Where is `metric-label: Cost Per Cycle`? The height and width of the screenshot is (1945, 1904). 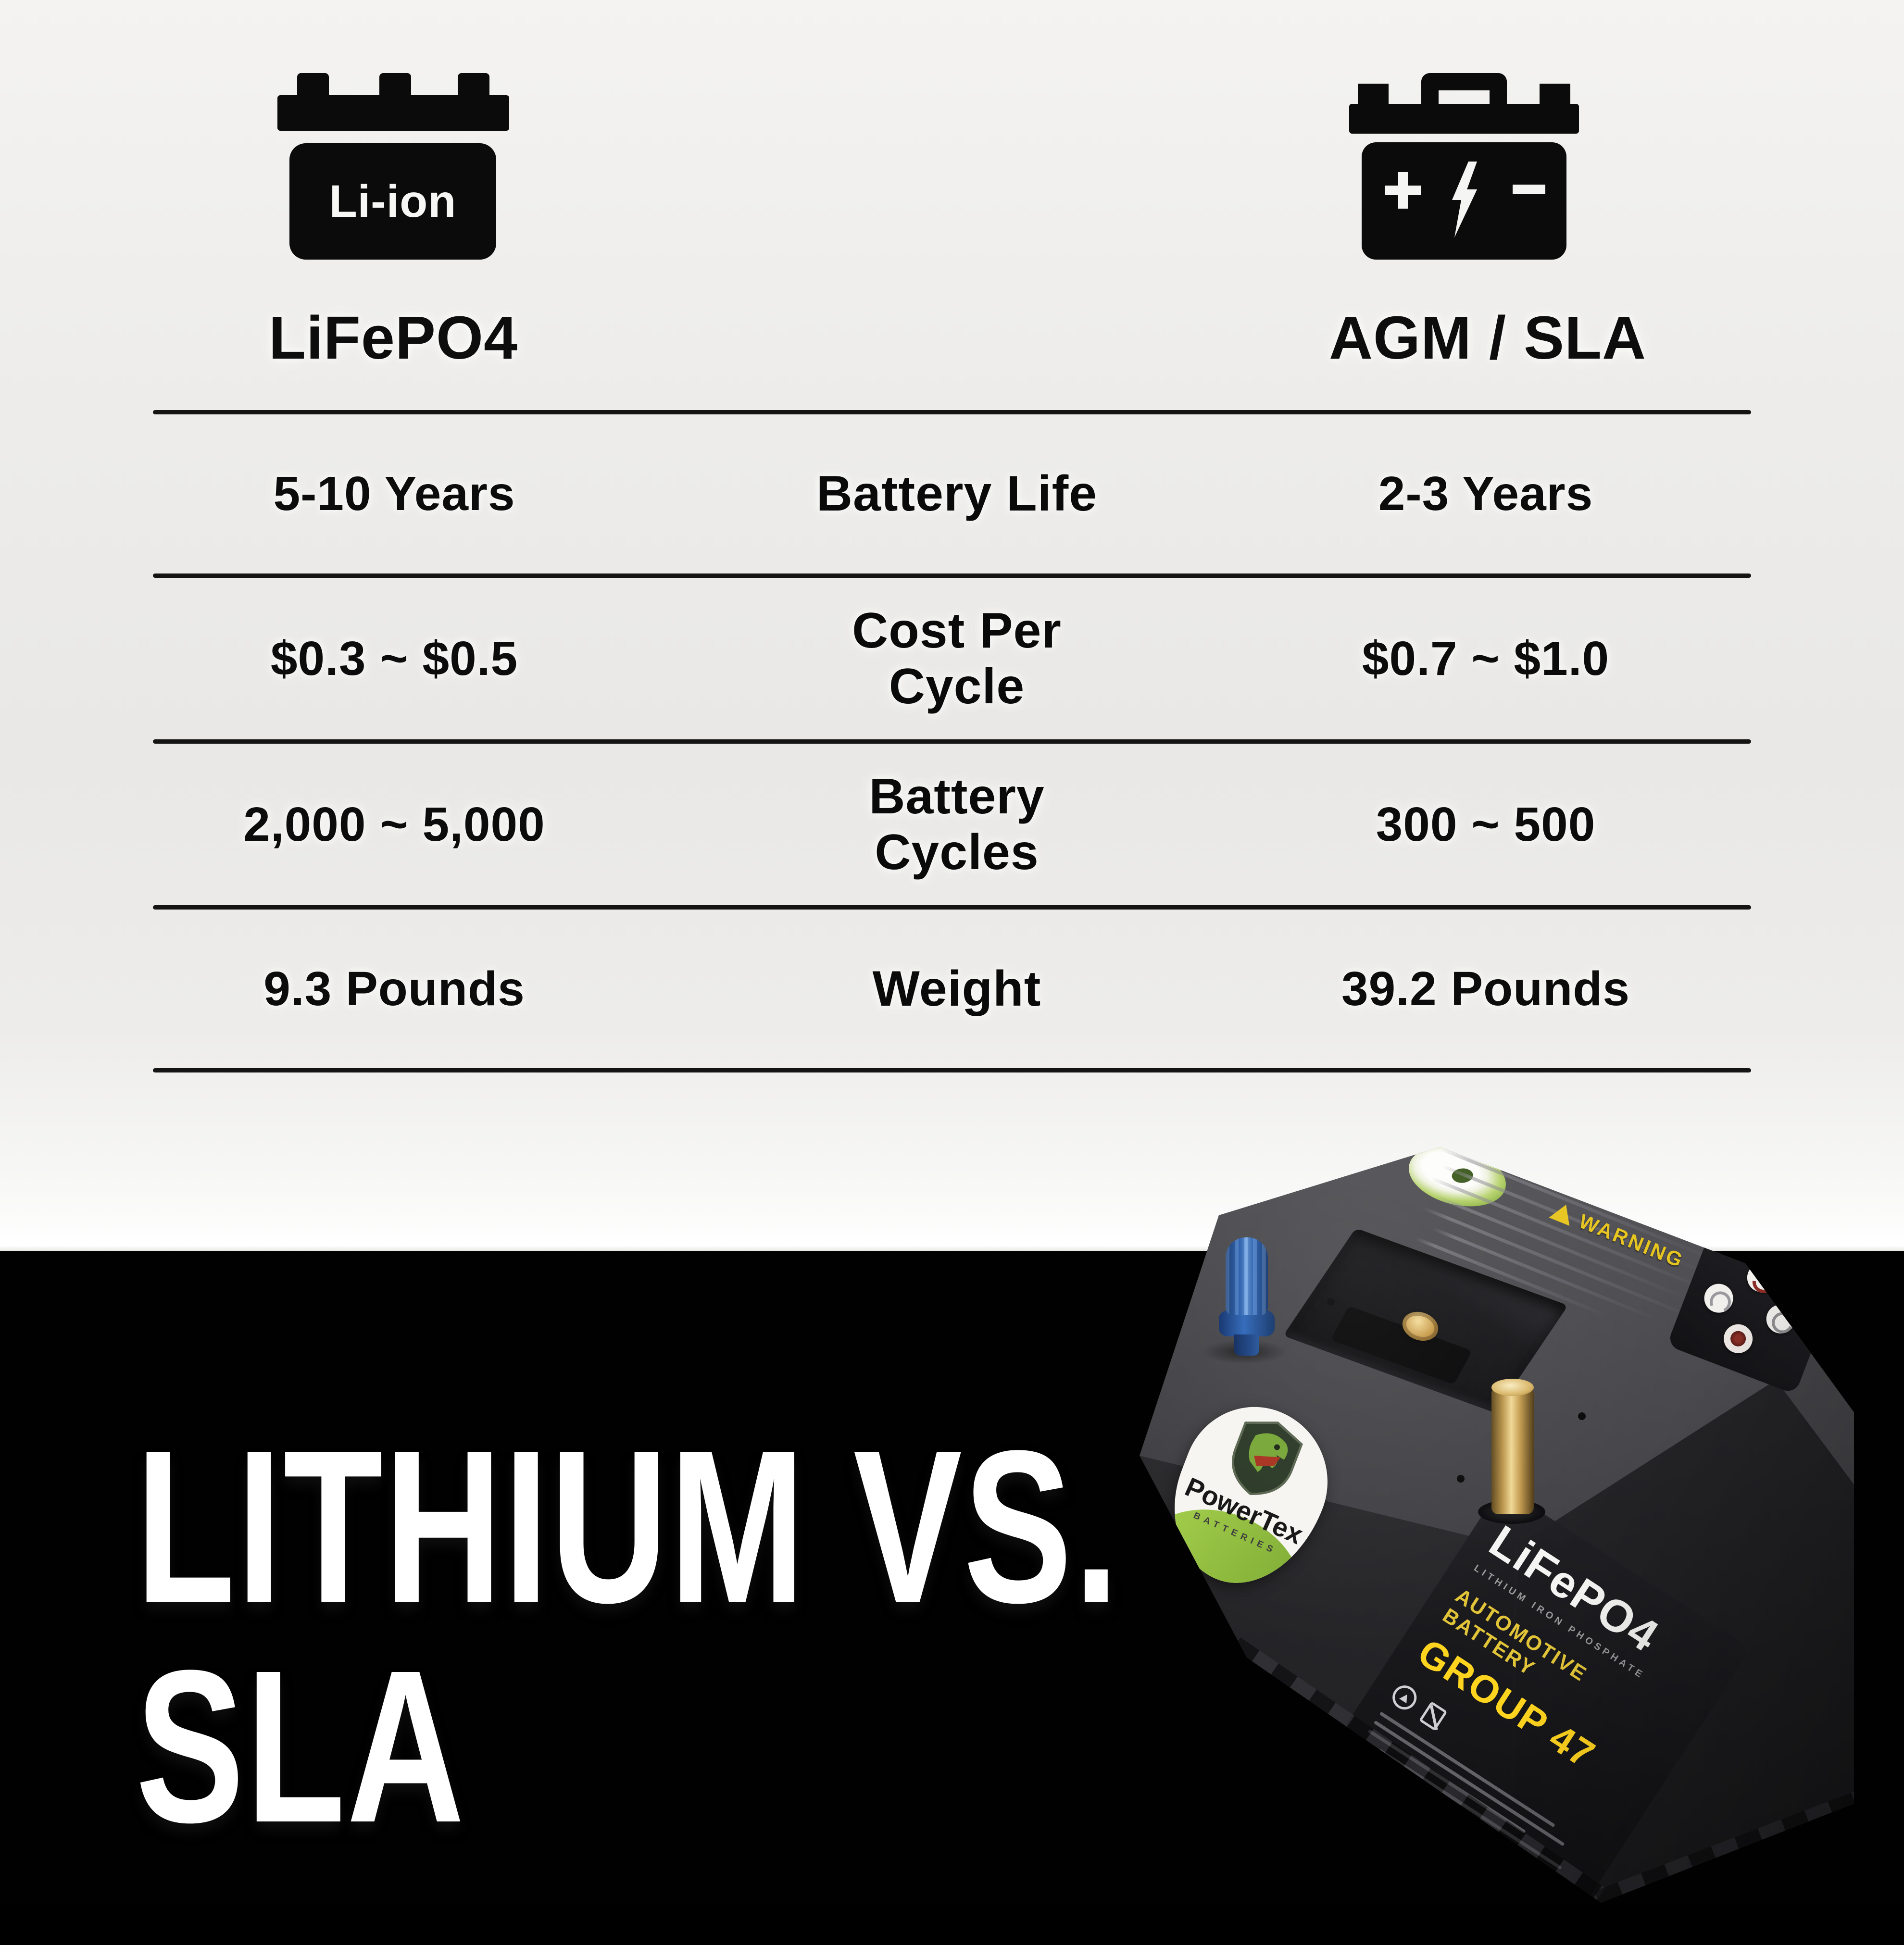 metric-label: Cost Per Cycle is located at coordinates (957, 658).